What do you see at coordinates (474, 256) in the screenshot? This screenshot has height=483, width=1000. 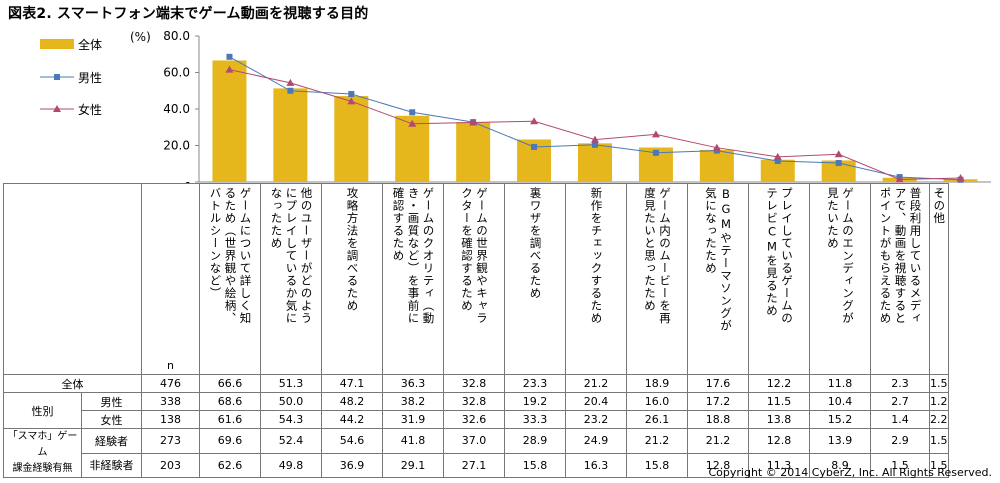 I see `category-label: ゲームの世界観やキャラ クターを確認するため` at bounding box center [474, 256].